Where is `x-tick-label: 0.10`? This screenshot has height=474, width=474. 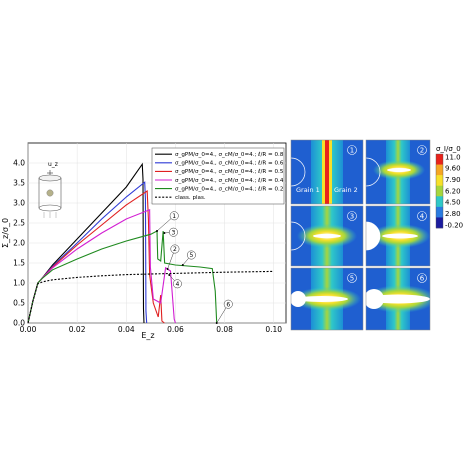
x-tick-label: 0.10 is located at coordinates (273, 329).